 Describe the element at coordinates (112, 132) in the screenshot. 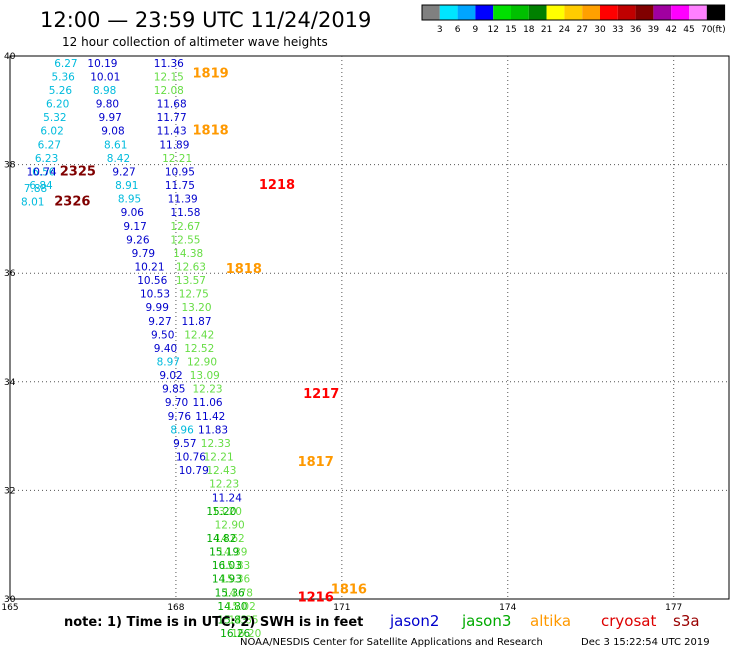

I see `swh-value-label: 9.08` at that location.